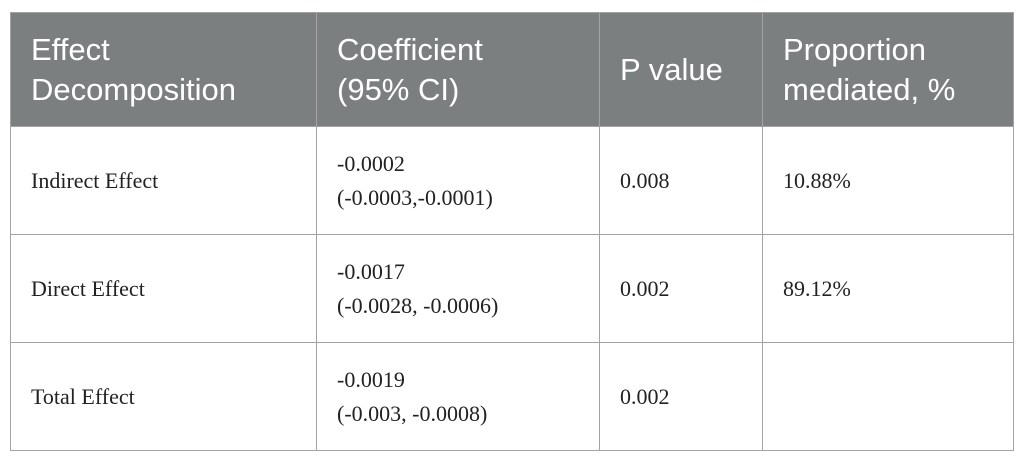 The width and height of the screenshot is (1025, 464). I want to click on header-cell: Coefficient (95% CI), so click(458, 69).